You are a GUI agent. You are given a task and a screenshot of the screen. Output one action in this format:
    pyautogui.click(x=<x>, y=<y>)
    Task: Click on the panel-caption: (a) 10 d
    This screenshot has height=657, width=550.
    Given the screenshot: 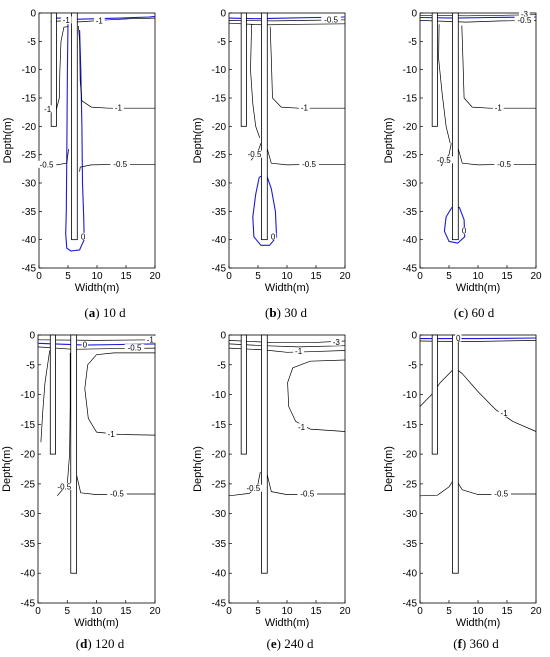 What is the action you would take?
    pyautogui.click(x=105, y=312)
    